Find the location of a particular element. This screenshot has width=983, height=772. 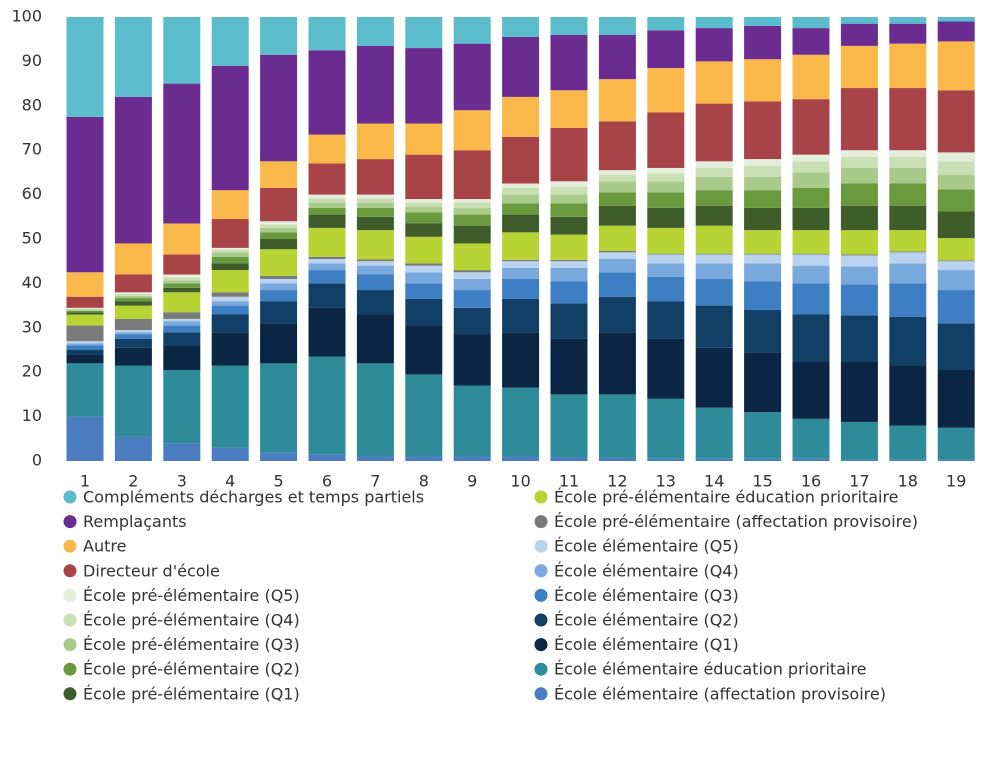

x-tick-label: 9 is located at coordinates (472, 481).